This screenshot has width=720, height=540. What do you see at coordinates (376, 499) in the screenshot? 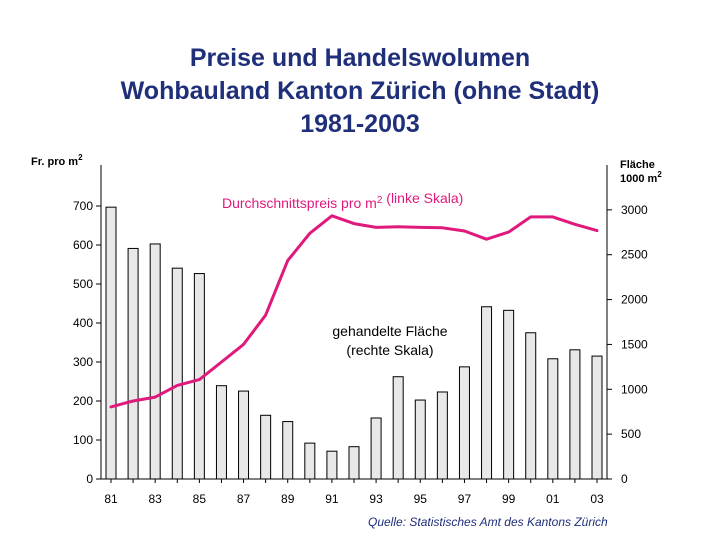
I see `x-tick-label-93: 93` at bounding box center [376, 499].